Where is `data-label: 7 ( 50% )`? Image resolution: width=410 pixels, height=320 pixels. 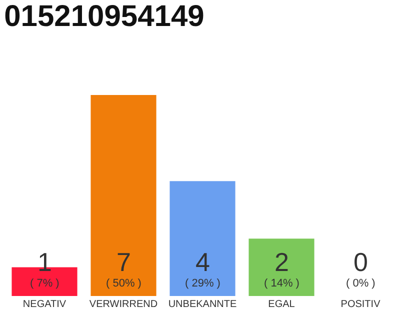
data-label: 7 ( 50% ) is located at coordinates (124, 268).